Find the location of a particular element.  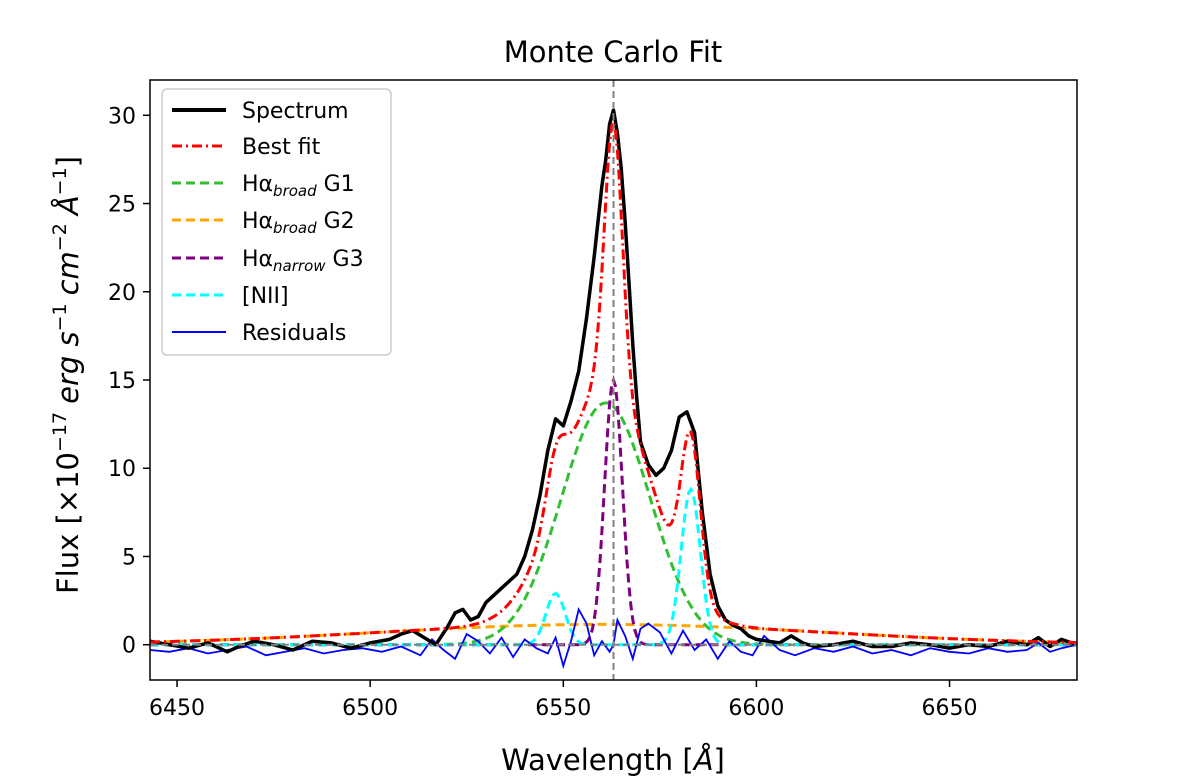

chart-title: Monte Carlo Fit is located at coordinates (613, 52).